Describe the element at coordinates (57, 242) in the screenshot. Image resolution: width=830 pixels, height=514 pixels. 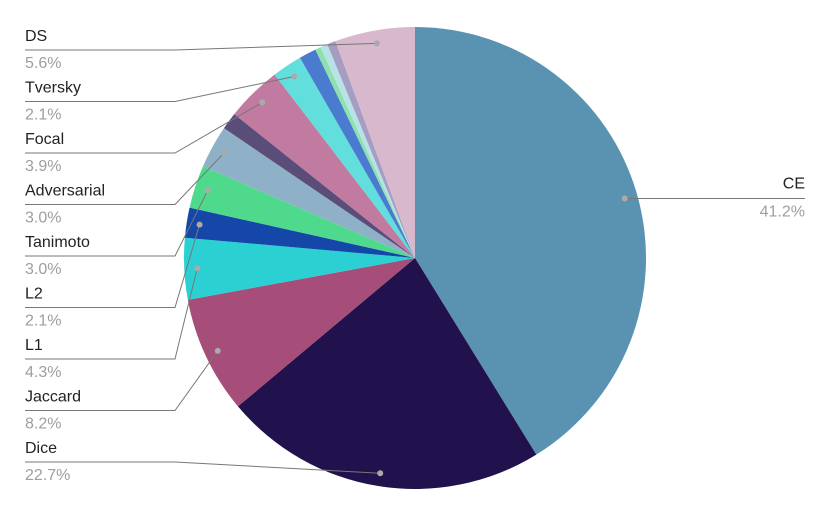
I see `slice-label: Tanimoto` at that location.